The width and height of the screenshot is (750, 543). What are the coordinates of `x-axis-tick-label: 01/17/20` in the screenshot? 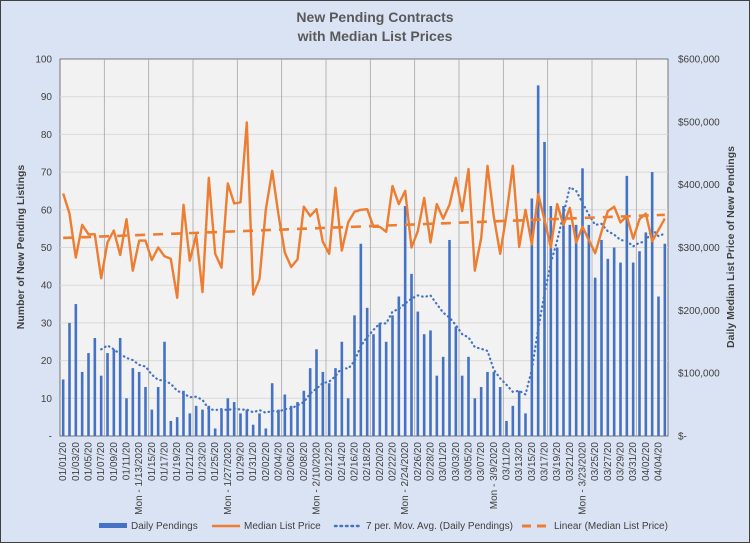 It's located at (165, 461).